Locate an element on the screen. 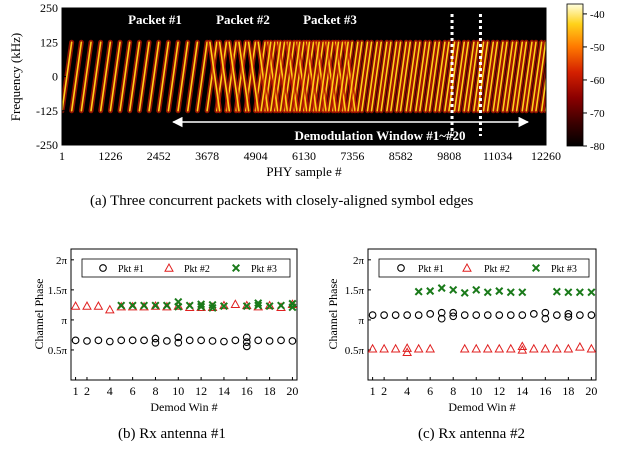  colorbar: -40 -50 -60 -70 -80 is located at coordinates (585, 78).